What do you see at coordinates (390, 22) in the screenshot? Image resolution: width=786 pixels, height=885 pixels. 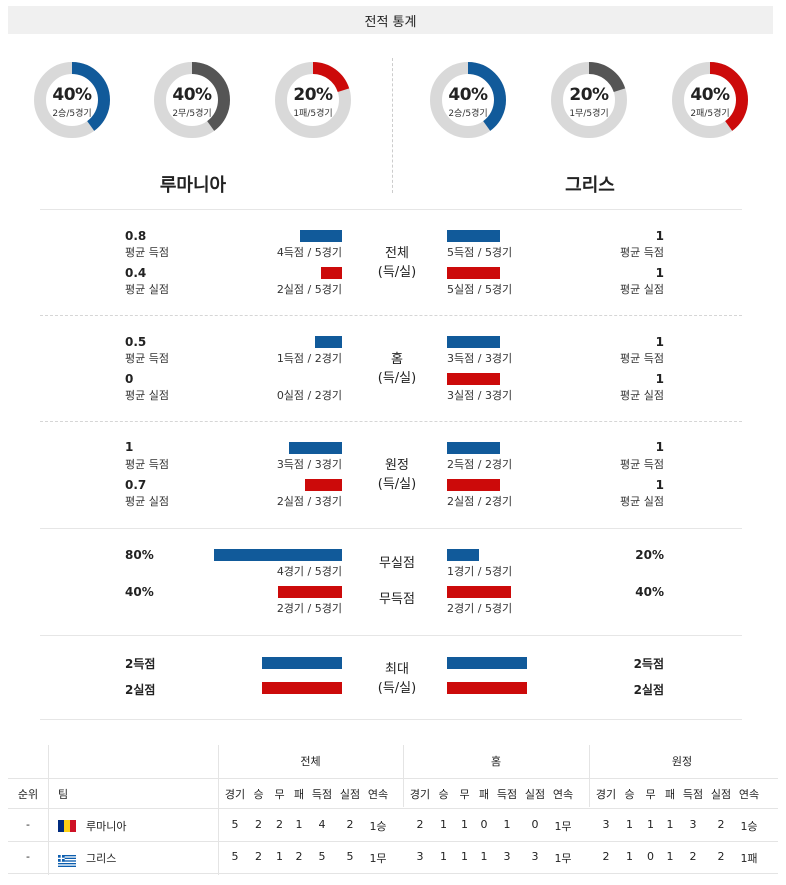 I see `page-title: 전적 통계` at bounding box center [390, 22].